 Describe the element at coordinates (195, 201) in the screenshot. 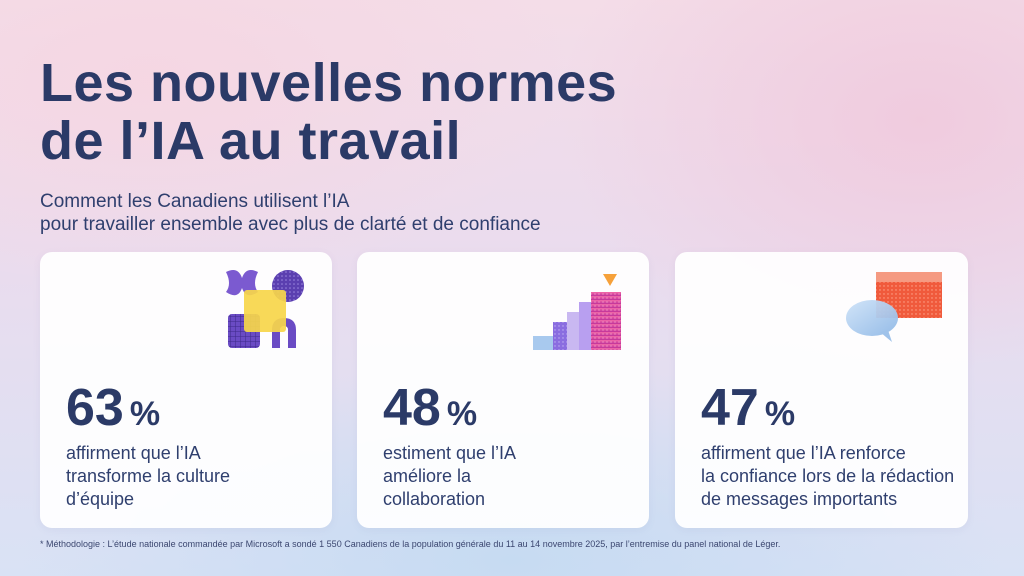

I see `subtitle-line-1: Comment les Canadiens utilisent l’IA` at that location.